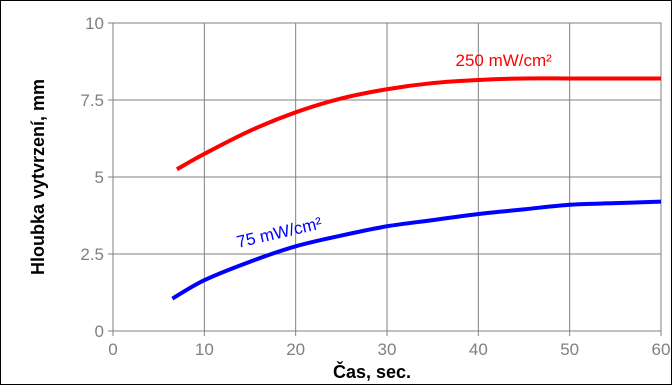  What do you see at coordinates (92, 254) in the screenshot?
I see `y-tick-label: 2.5` at bounding box center [92, 254].